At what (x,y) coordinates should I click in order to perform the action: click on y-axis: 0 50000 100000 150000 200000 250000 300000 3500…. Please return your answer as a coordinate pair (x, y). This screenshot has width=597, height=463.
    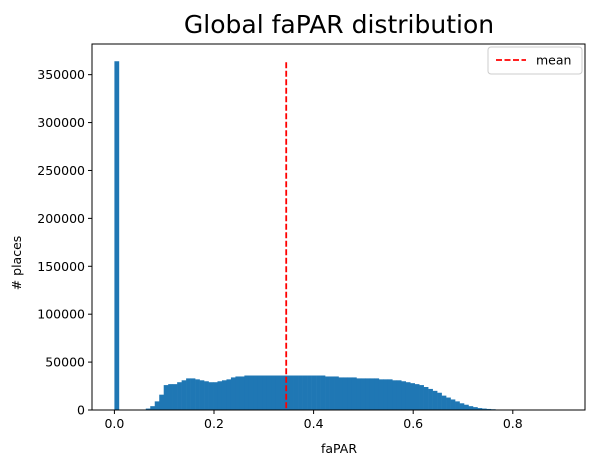
    Looking at the image, I should click on (64, 242).